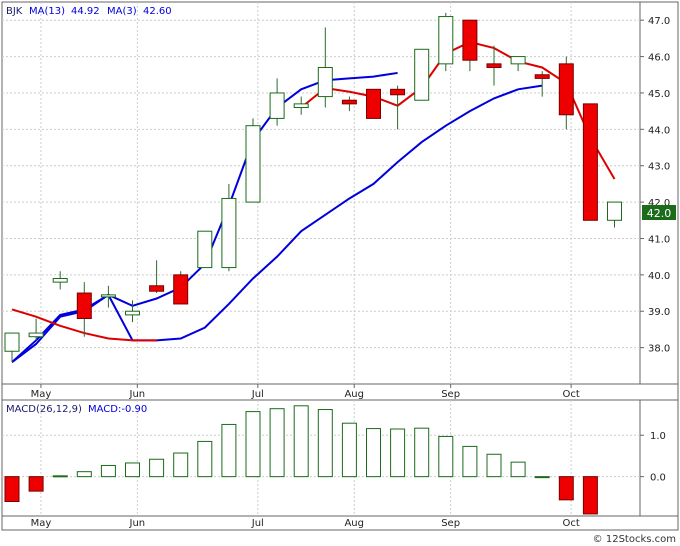 This screenshot has width=680, height=546. I want to click on price-y-tick-label: 43.0, so click(659, 167).